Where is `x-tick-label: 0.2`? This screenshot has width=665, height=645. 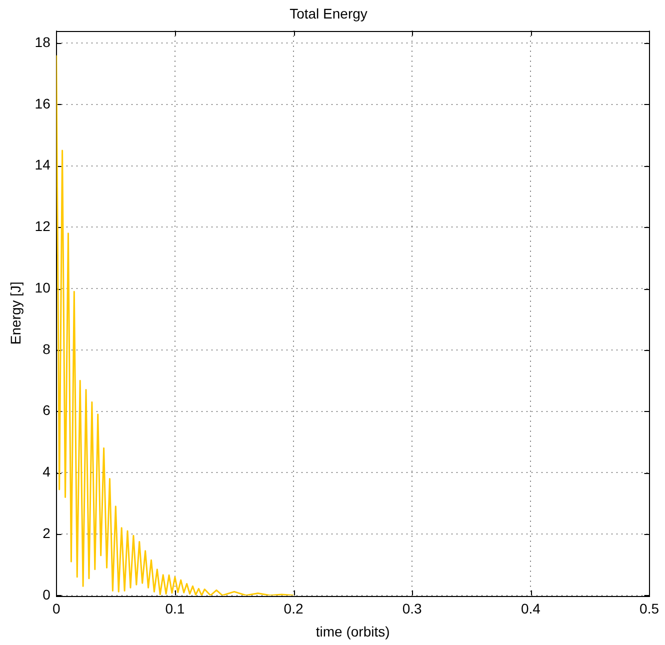
x-tick-label: 0.2 is located at coordinates (294, 608).